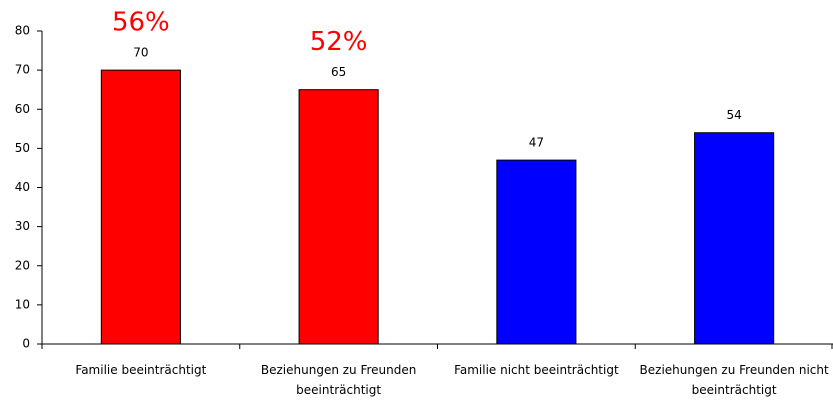  I want to click on y-tick-label: 80, so click(22, 31).